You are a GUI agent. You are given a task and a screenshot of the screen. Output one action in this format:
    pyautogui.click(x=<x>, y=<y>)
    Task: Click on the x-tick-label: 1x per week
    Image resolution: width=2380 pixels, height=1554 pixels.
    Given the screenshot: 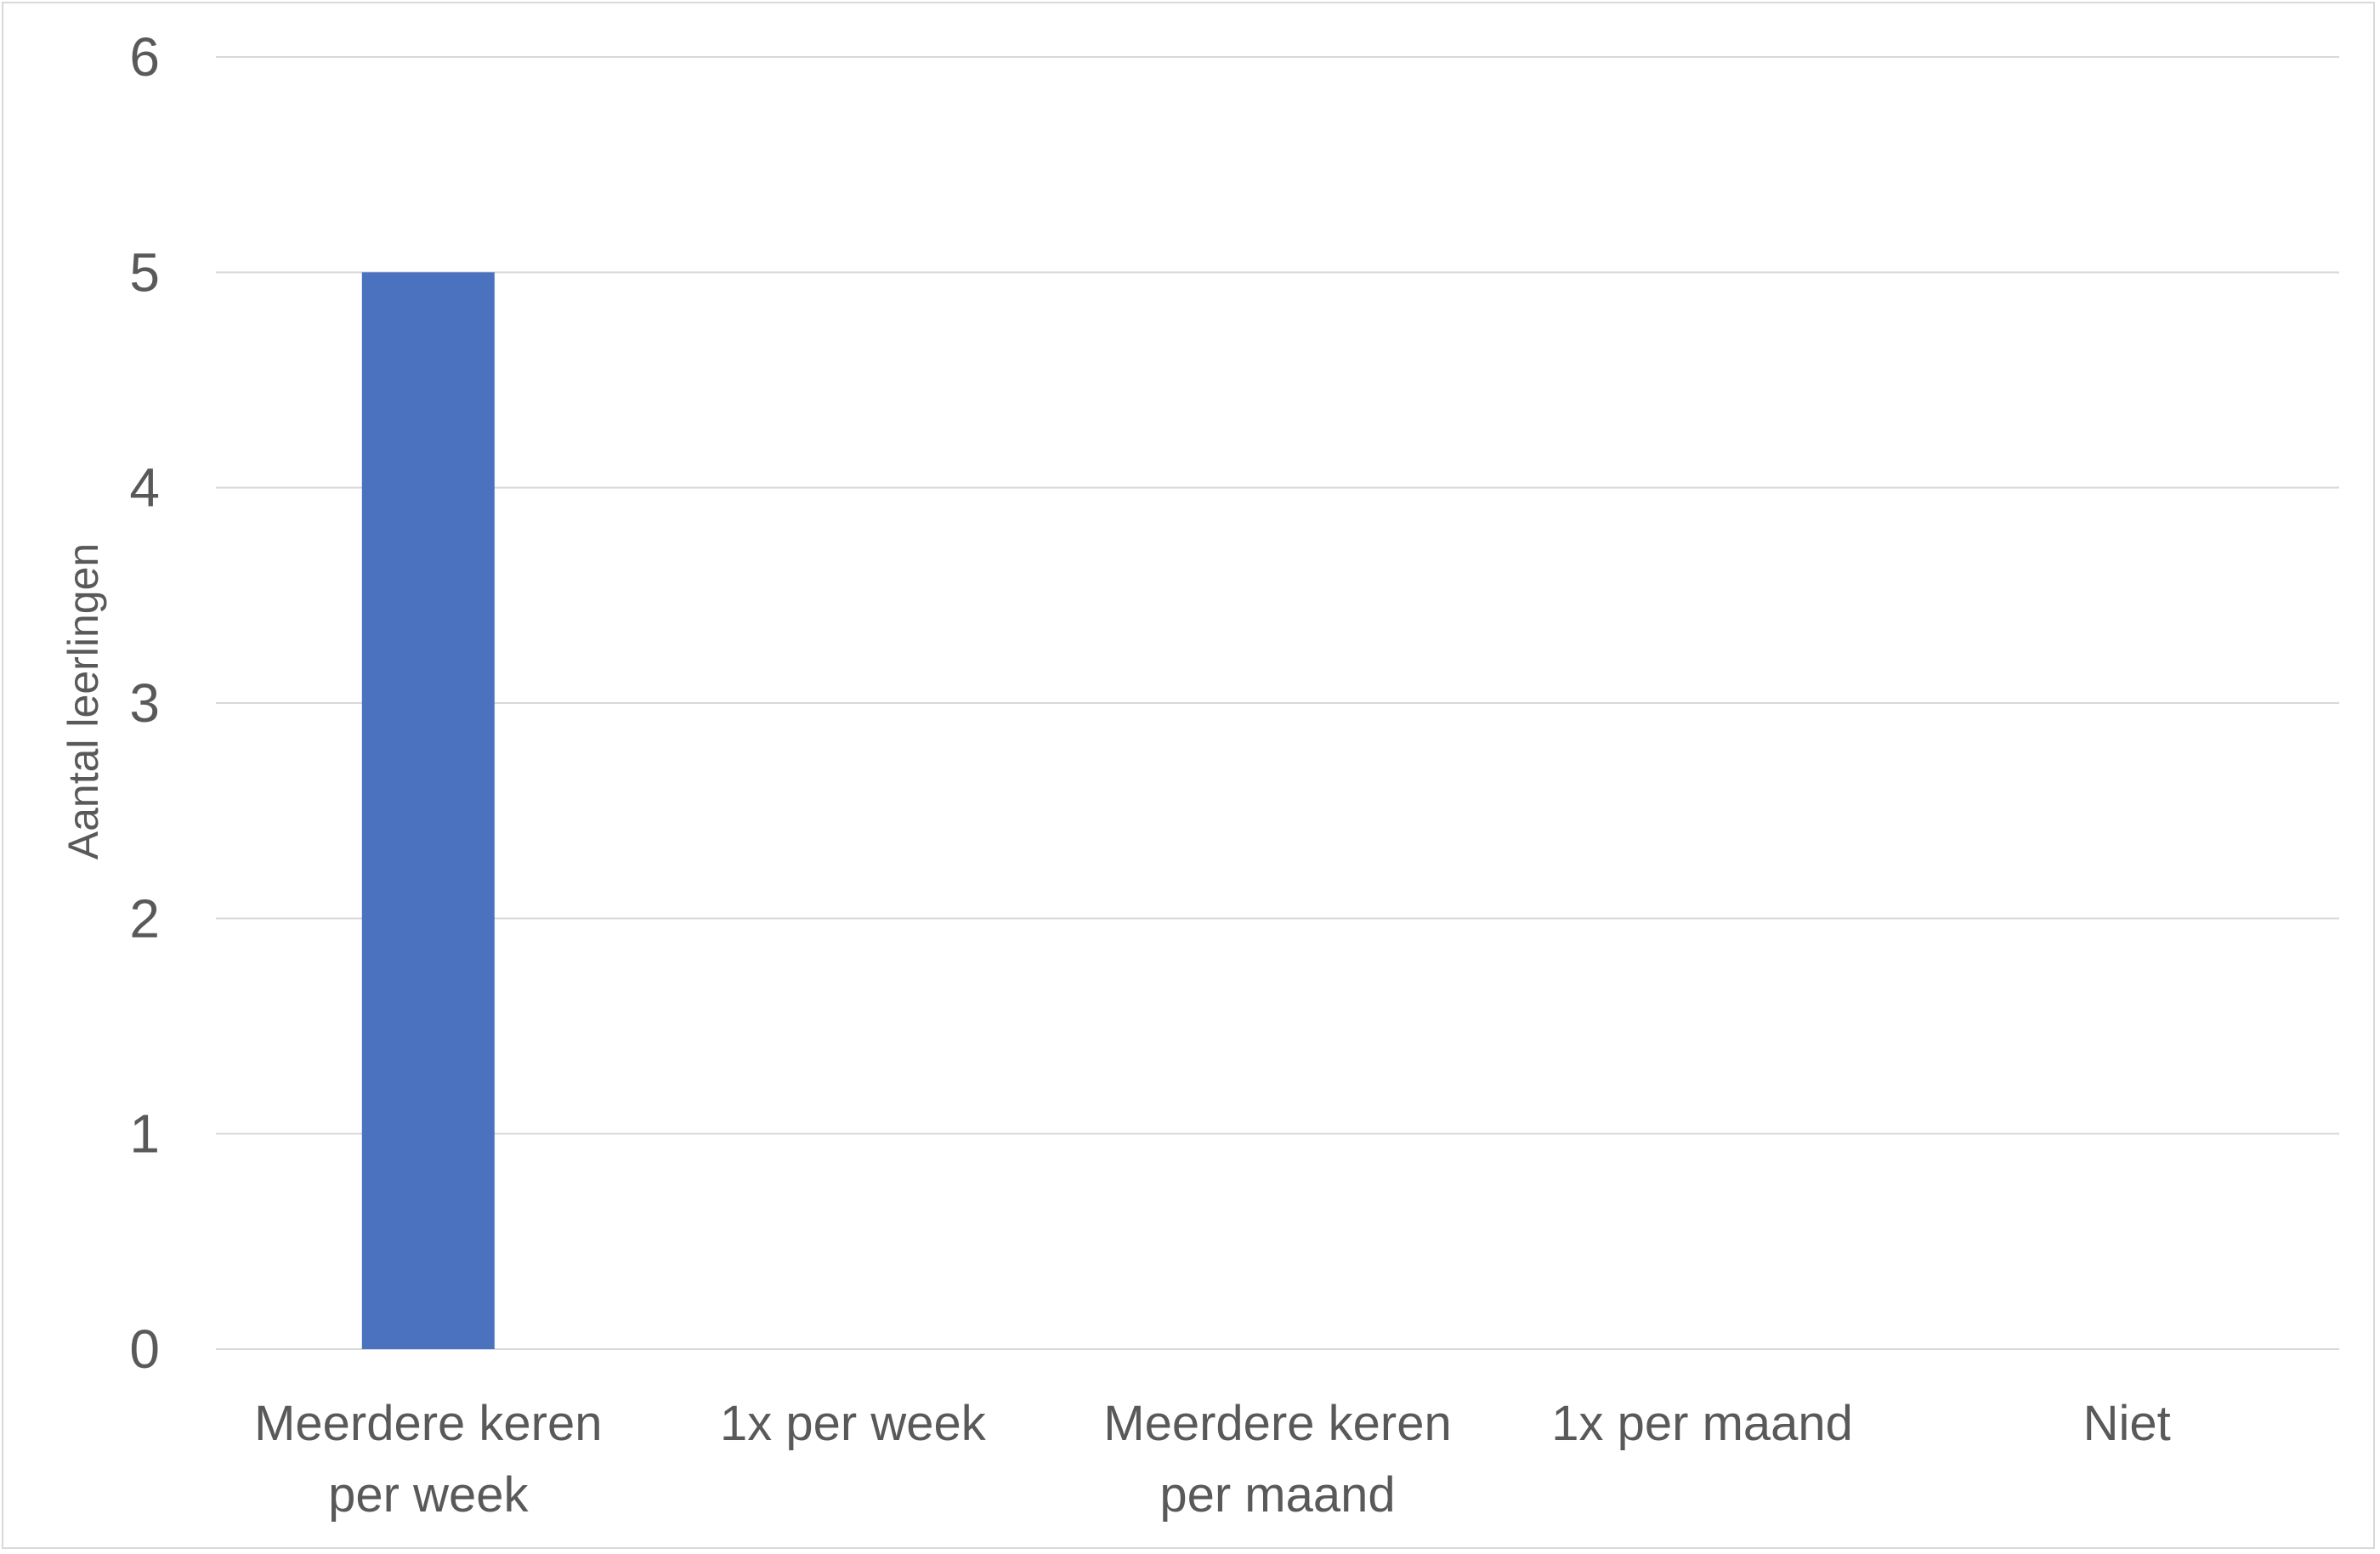 What is the action you would take?
    pyautogui.click(x=853, y=1423)
    